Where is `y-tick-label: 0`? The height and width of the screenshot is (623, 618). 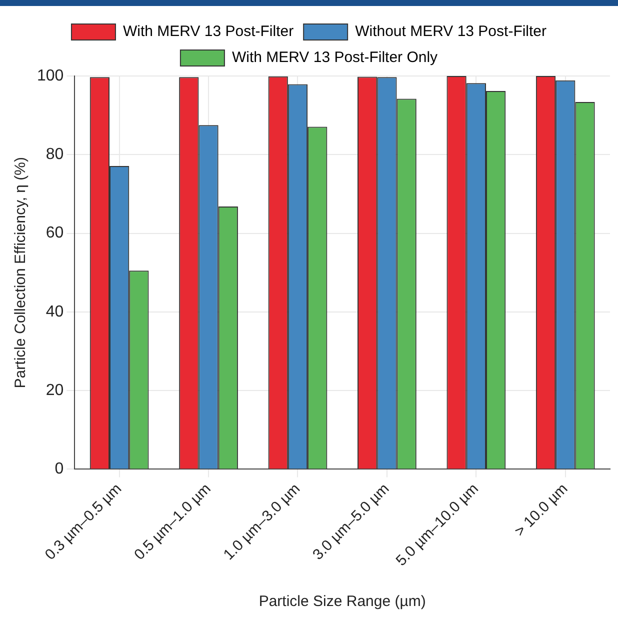 y-tick-label: 0 is located at coordinates (59, 469).